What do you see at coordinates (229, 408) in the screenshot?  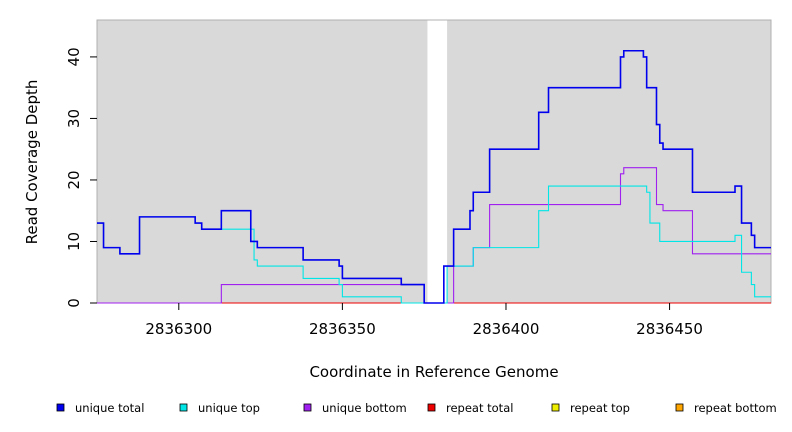 I see `legend-label-unique-top: unique top` at bounding box center [229, 408].